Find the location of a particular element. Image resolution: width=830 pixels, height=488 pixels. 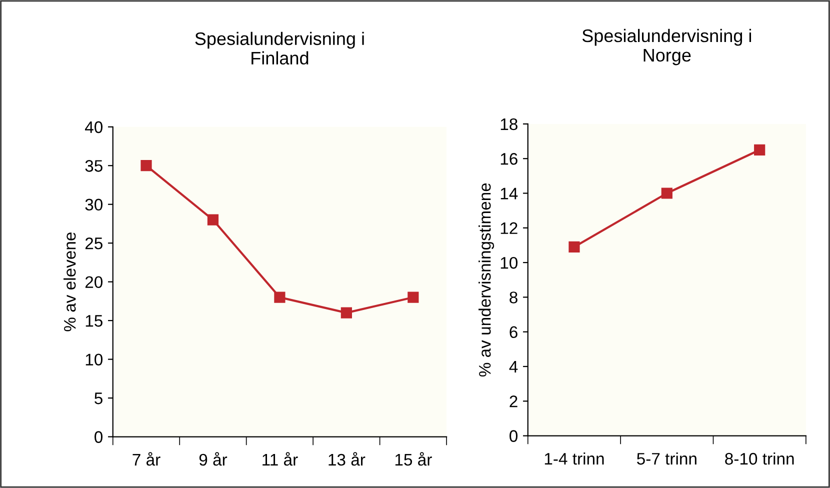

x-tick-label: 5-7 trinn is located at coordinates (666, 458).